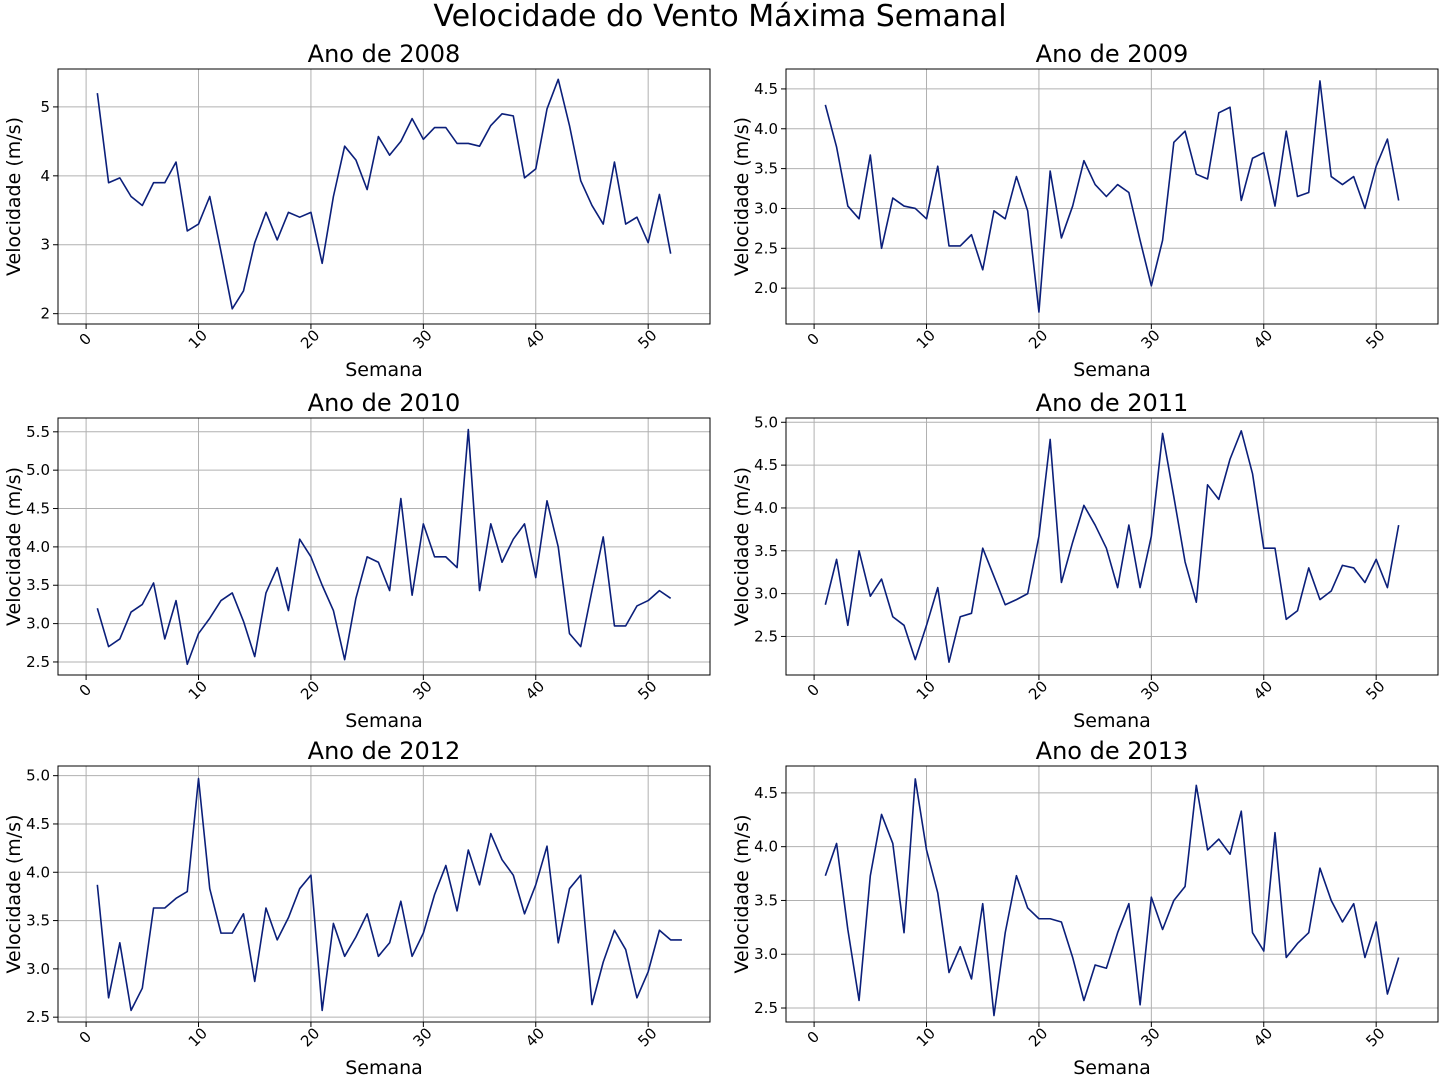 The height and width of the screenshot is (1080, 1440). What do you see at coordinates (45, 314) in the screenshot?
I see `y-tick-label: 2` at bounding box center [45, 314].